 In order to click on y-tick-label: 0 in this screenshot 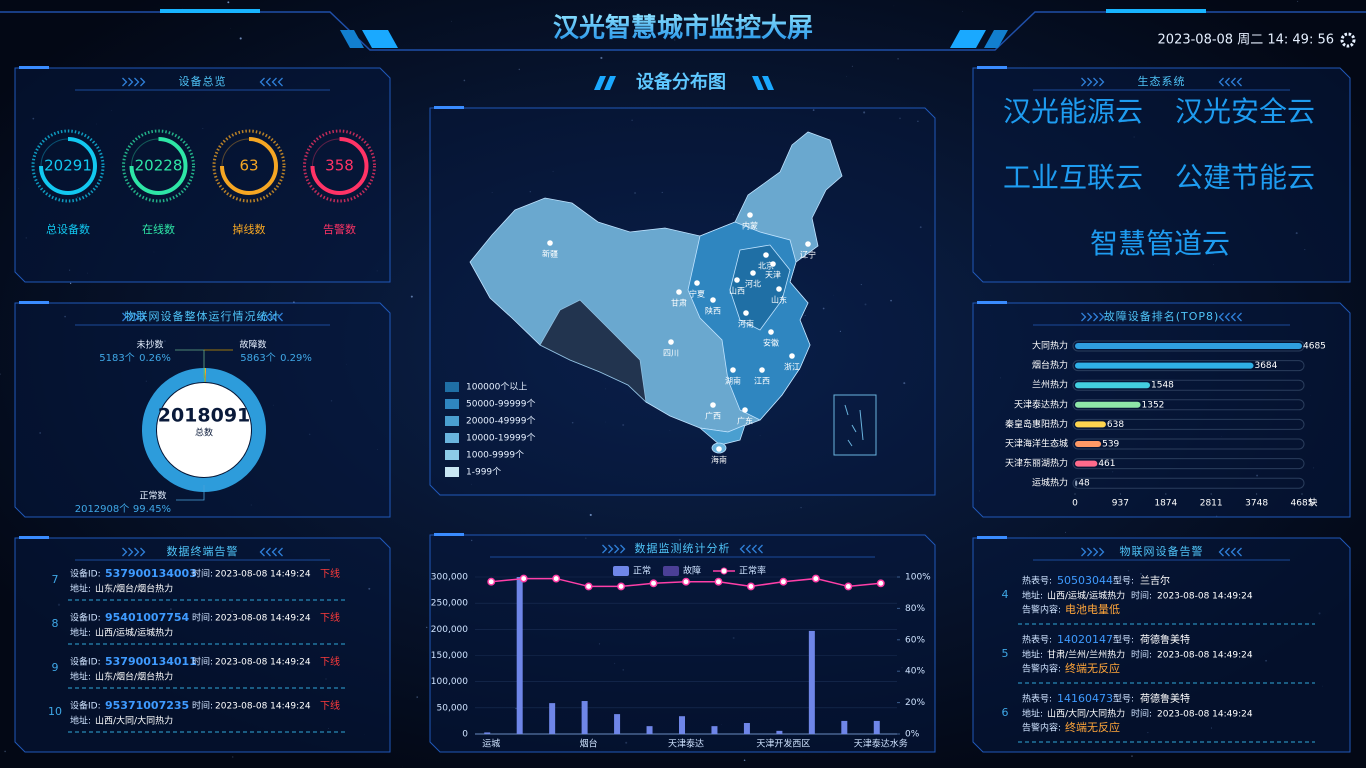, I will do `click(465, 735)`.